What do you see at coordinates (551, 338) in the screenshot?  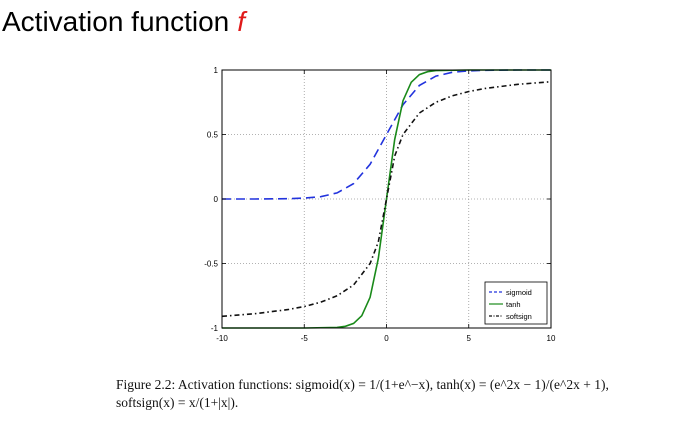 I see `x-tick-label: 10` at bounding box center [551, 338].